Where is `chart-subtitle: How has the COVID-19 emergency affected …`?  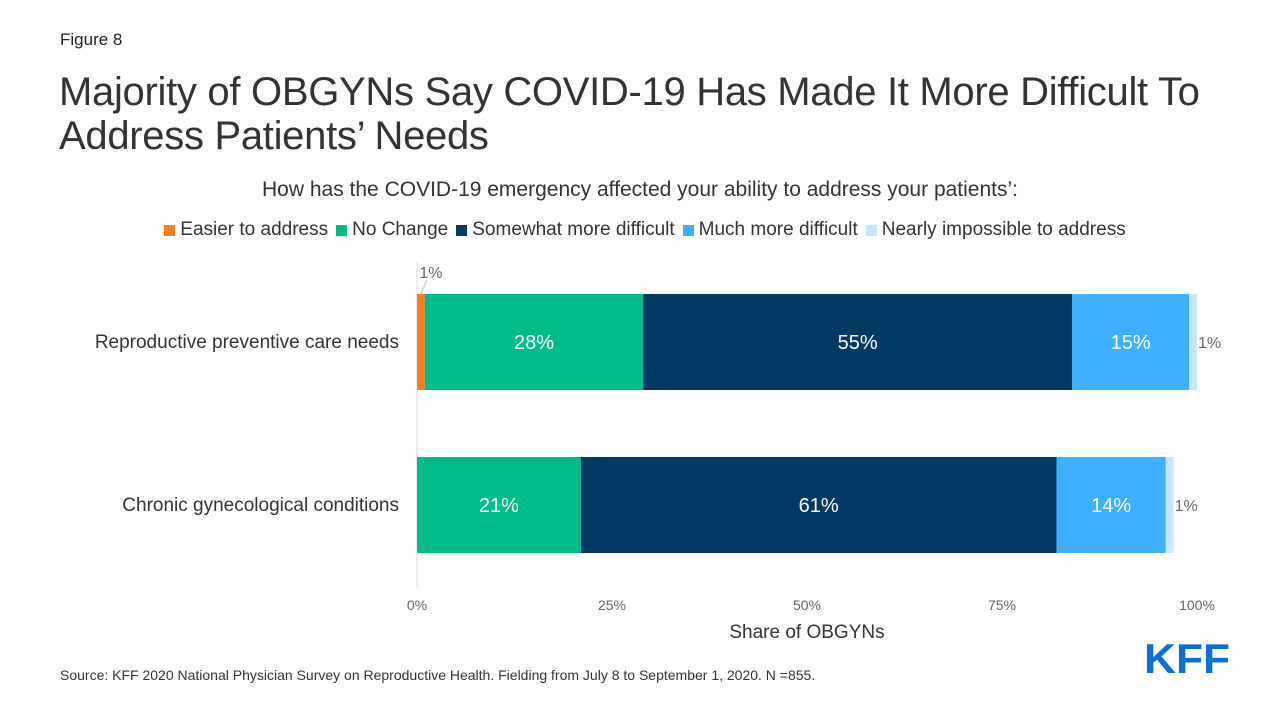 chart-subtitle: How has the COVID-19 emergency affected … is located at coordinates (640, 189).